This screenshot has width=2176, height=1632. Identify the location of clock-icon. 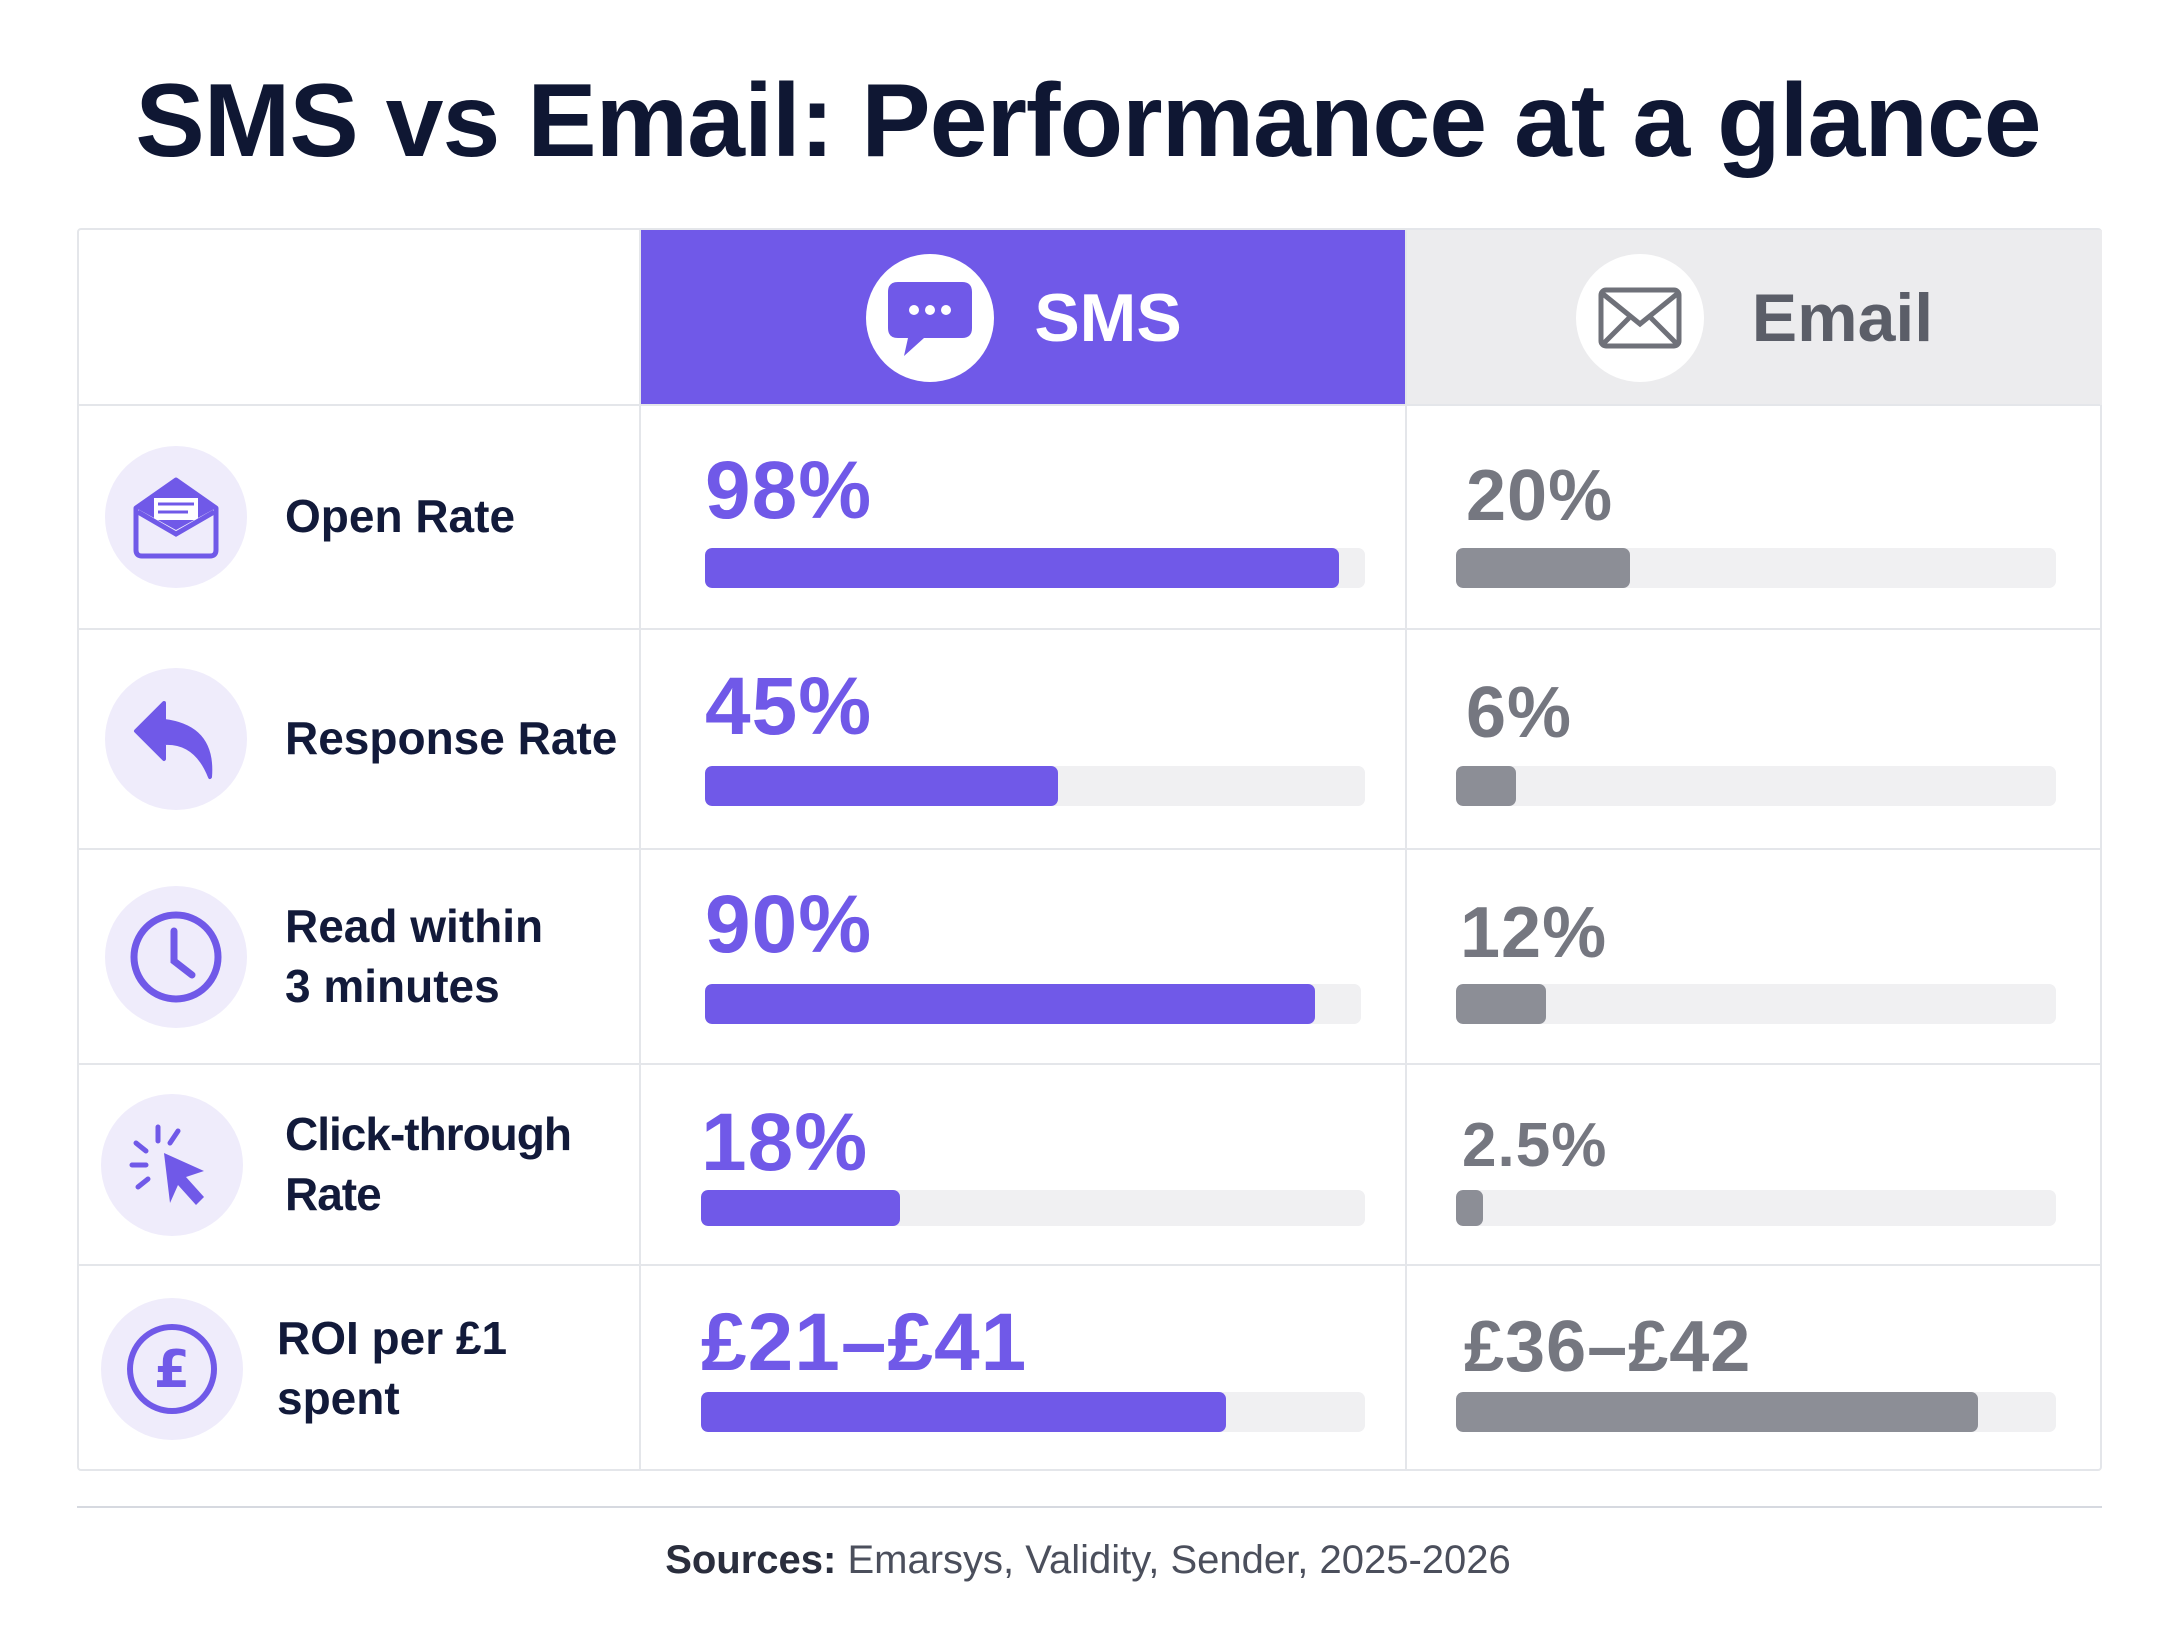
(176, 956).